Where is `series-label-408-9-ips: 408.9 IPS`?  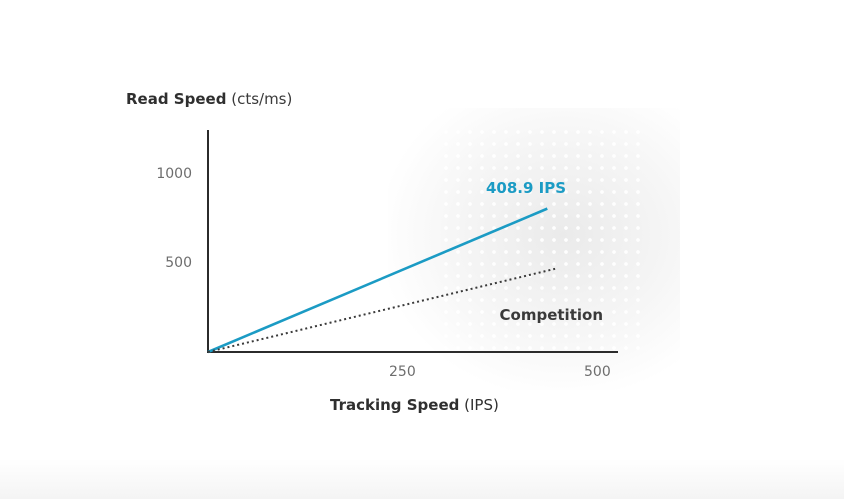
series-label-408-9-ips: 408.9 IPS is located at coordinates (526, 188).